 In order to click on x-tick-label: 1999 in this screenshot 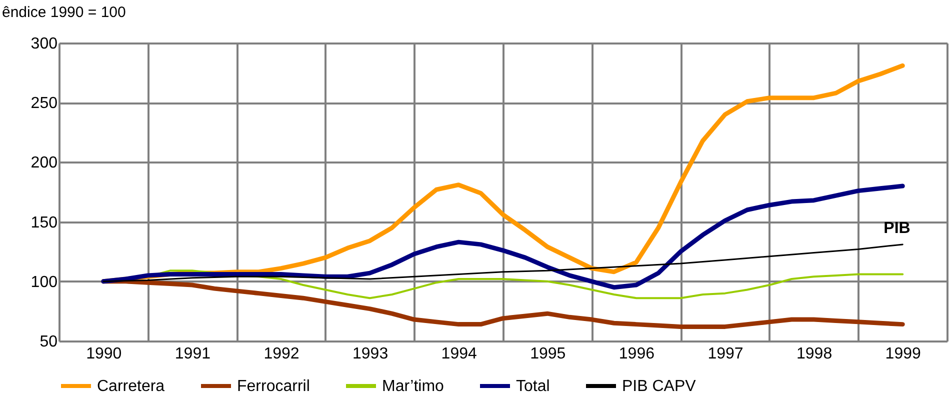, I will do `click(903, 354)`.